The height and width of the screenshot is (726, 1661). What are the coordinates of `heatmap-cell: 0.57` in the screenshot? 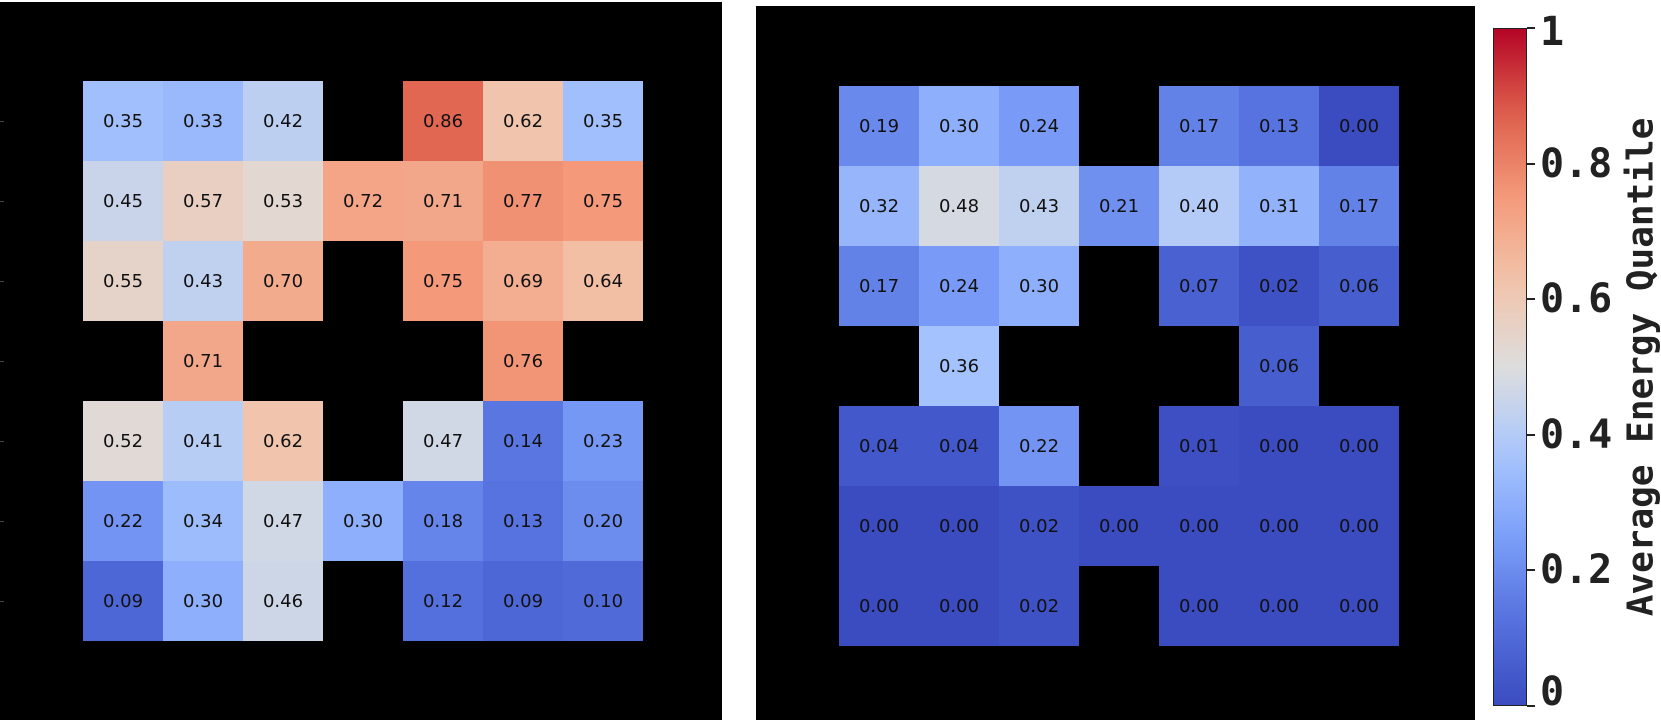 It's located at (203, 201).